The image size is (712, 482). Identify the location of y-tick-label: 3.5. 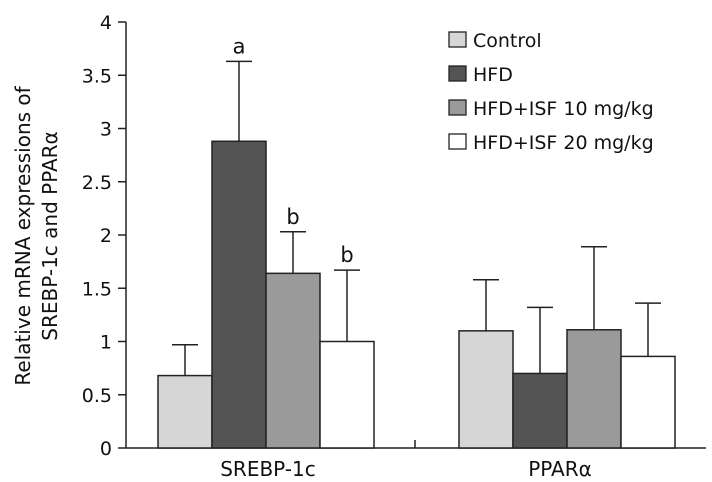
(97, 76).